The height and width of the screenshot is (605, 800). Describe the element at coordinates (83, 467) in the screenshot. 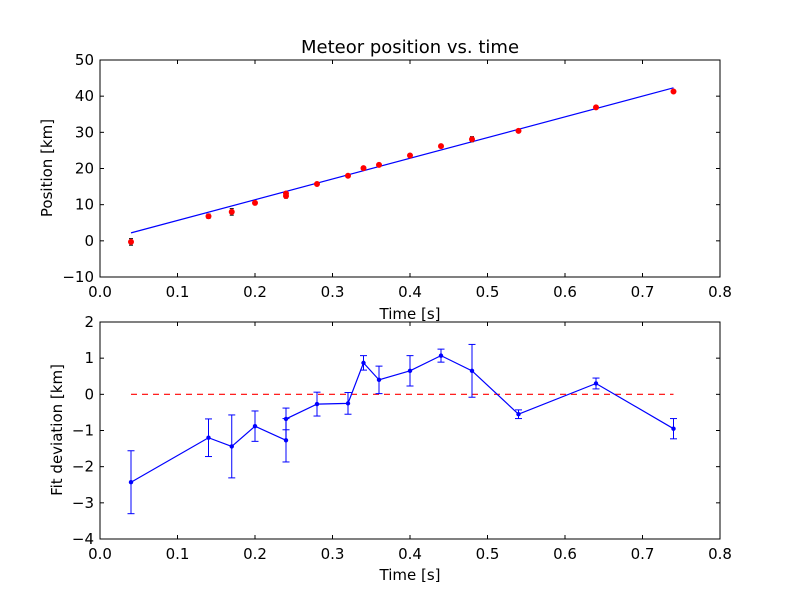

I see `y-tick-label: −2` at that location.